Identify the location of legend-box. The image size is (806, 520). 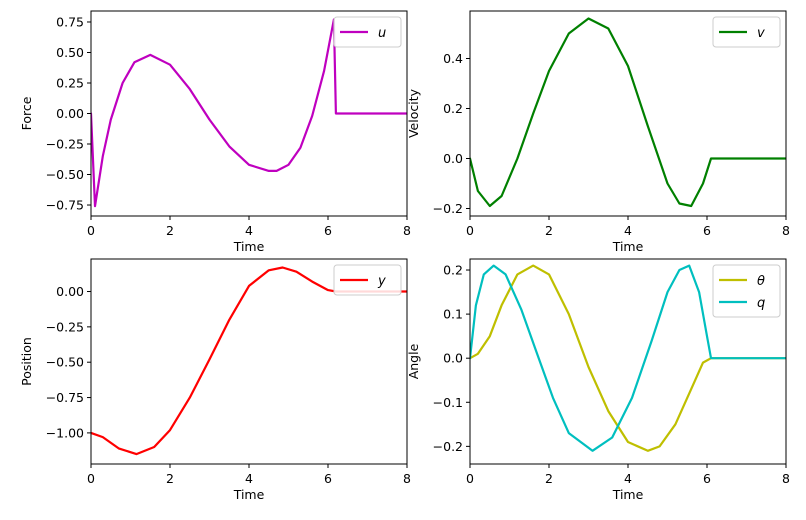
(746, 291).